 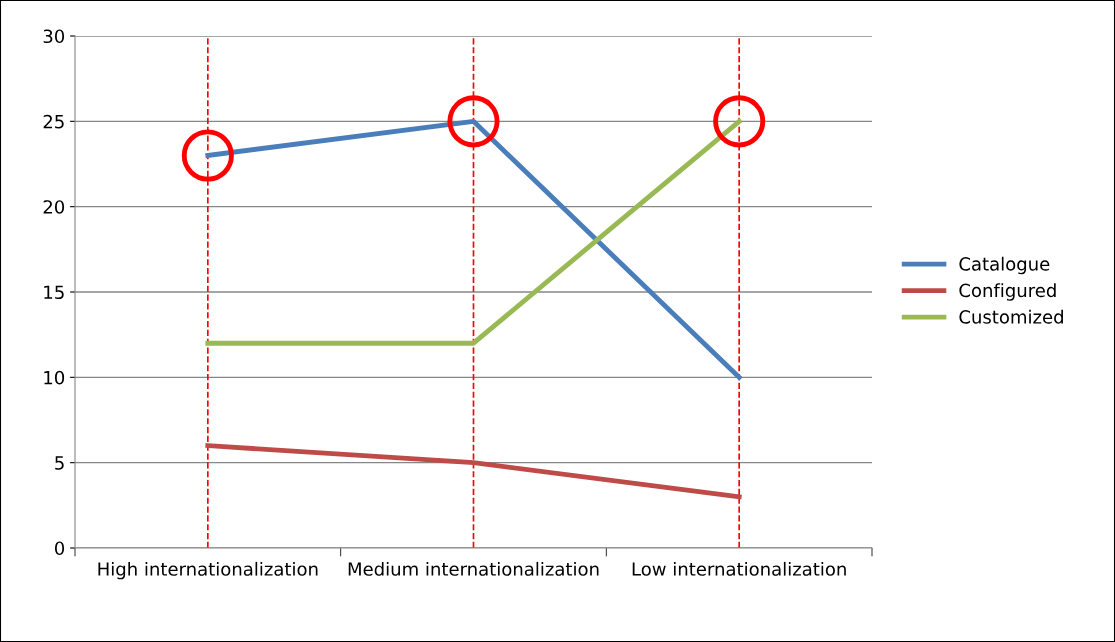 What do you see at coordinates (54, 36) in the screenshot?
I see `y-tick-label: 30` at bounding box center [54, 36].